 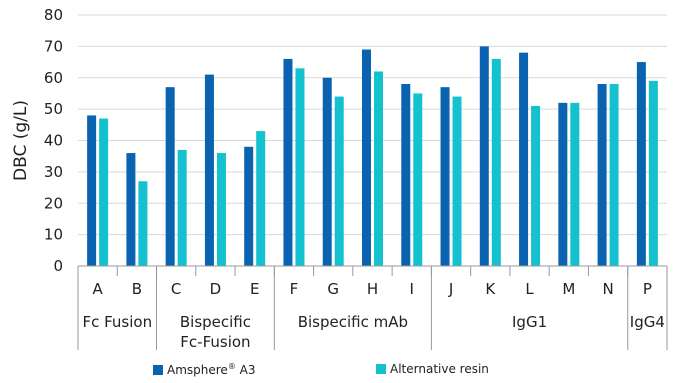 What do you see at coordinates (211, 369) in the screenshot?
I see `legend-label-amsphere: Amsphere® A3` at bounding box center [211, 369].